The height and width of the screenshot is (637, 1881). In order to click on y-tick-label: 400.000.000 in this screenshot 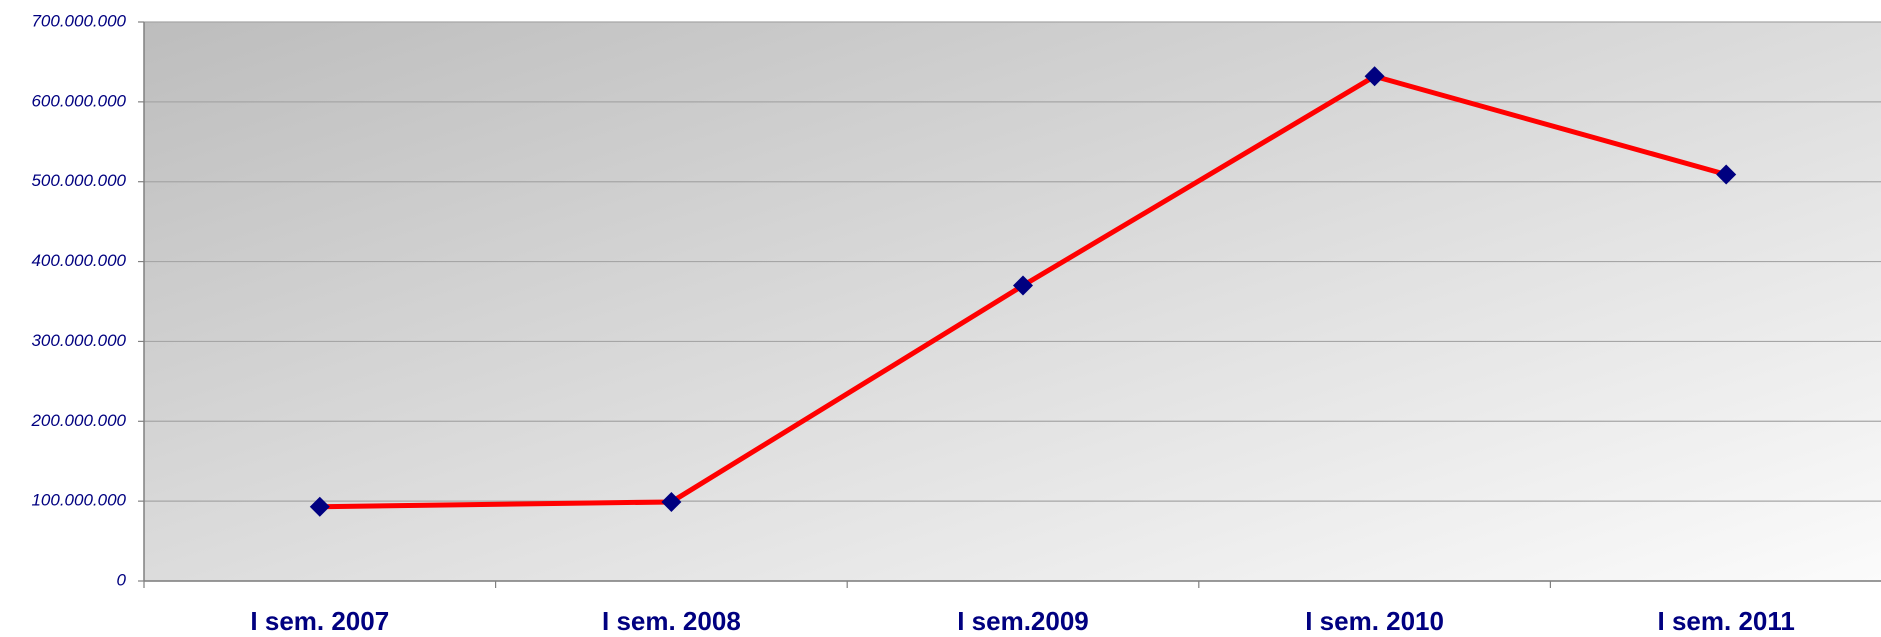, I will do `click(78, 260)`.